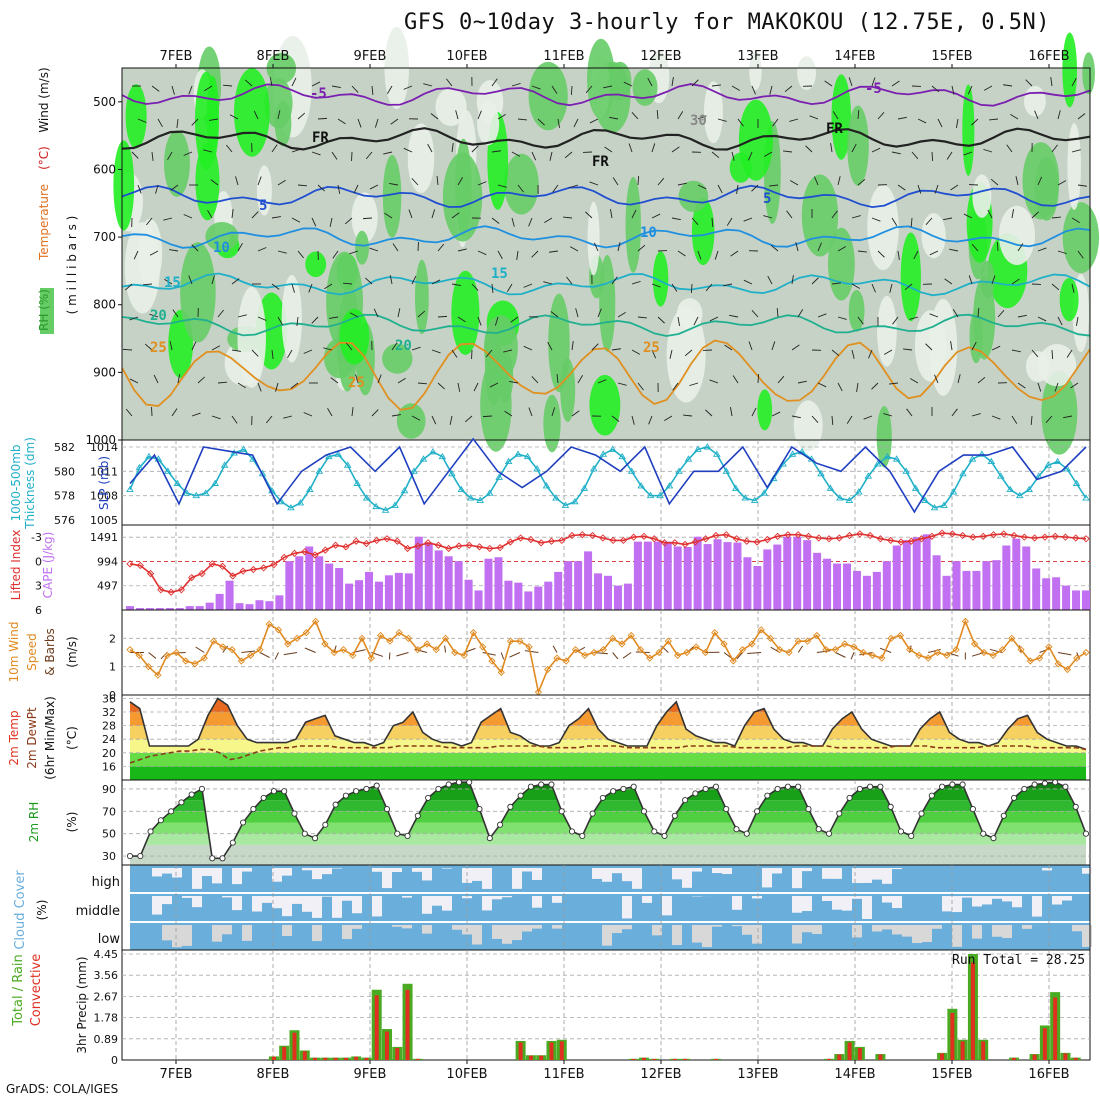 The height and width of the screenshot is (1100, 1100). What do you see at coordinates (72, 651) in the screenshot?
I see `ylabel-wind10-4: (m/s)` at bounding box center [72, 651].